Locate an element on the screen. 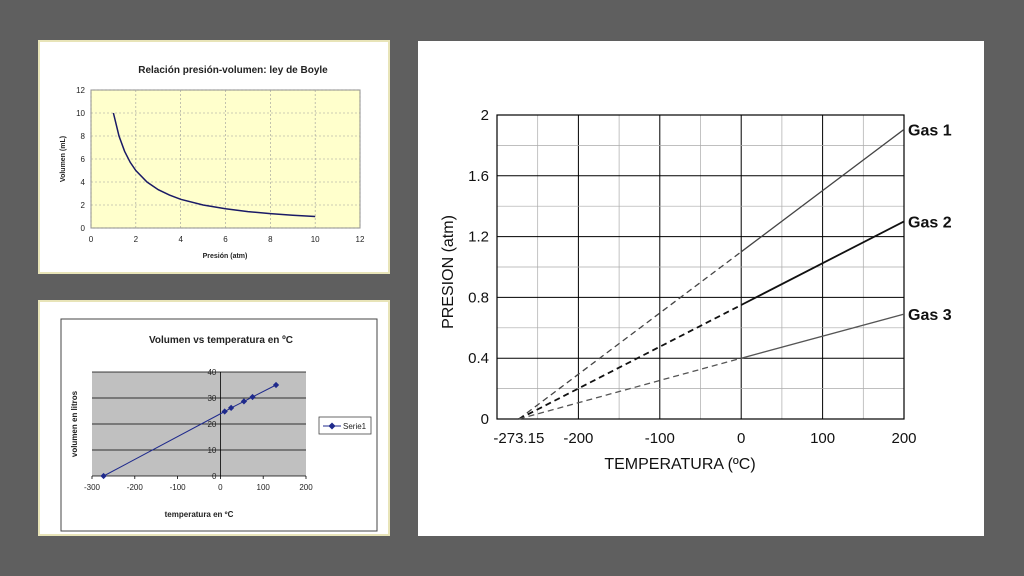  gas-x-tick-label: 0 is located at coordinates (741, 438).